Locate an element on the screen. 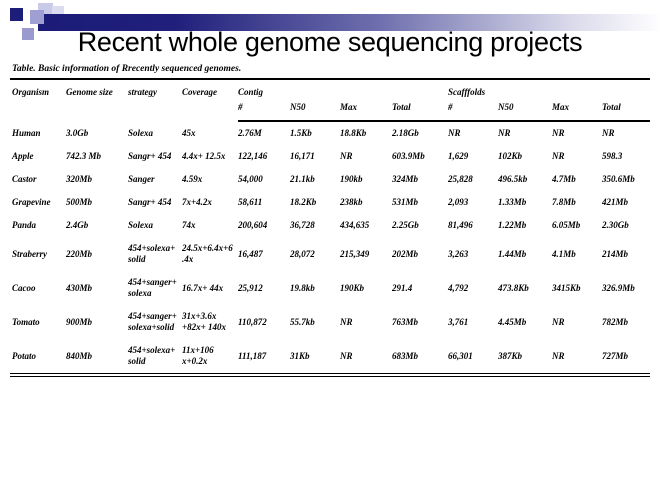  contig-total-cell: 603.9Mb is located at coordinates (408, 156).